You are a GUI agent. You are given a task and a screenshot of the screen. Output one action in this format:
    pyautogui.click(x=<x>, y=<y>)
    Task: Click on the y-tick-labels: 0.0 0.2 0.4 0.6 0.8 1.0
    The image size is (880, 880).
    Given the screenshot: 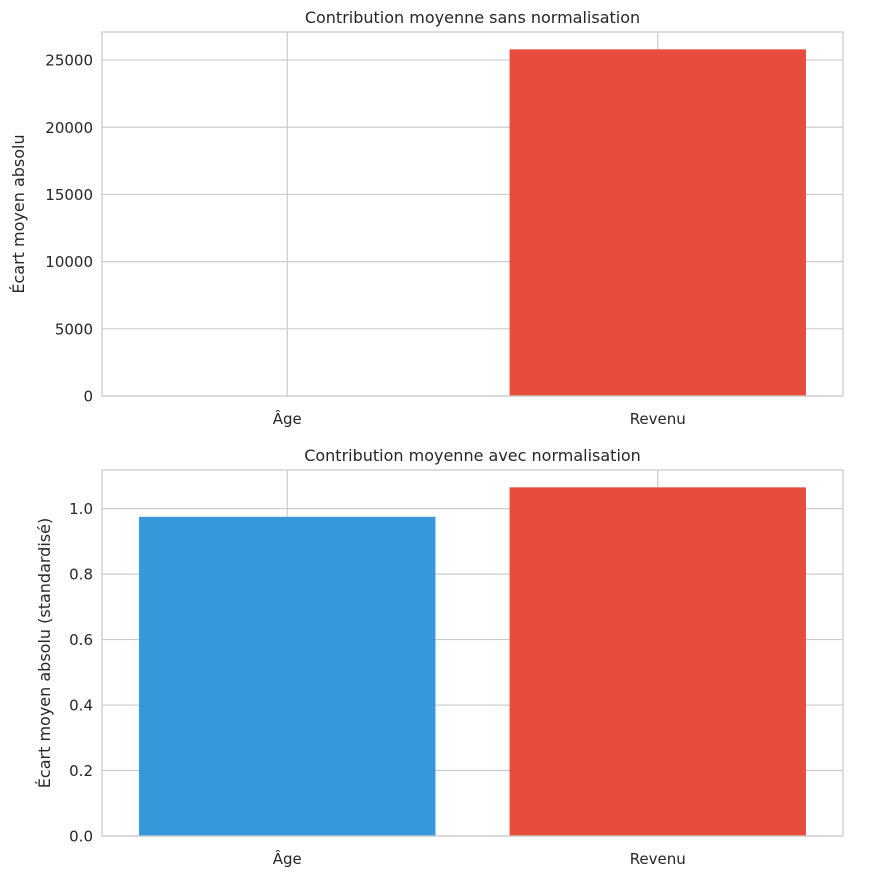 What is the action you would take?
    pyautogui.click(x=81, y=672)
    